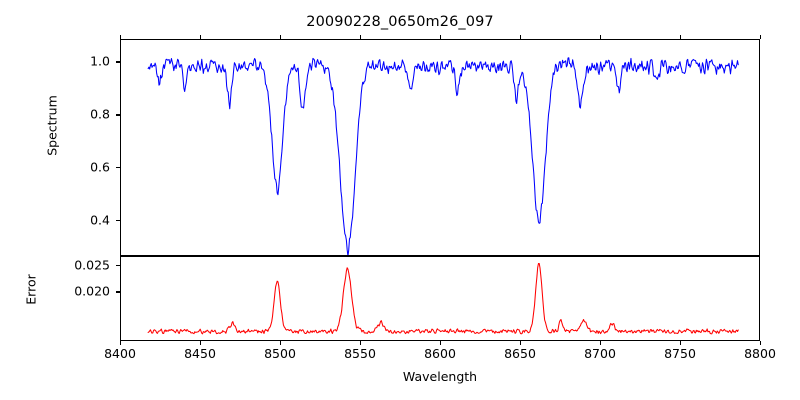 The height and width of the screenshot is (400, 800). I want to click on x-axis-label: Wavelength, so click(440, 376).